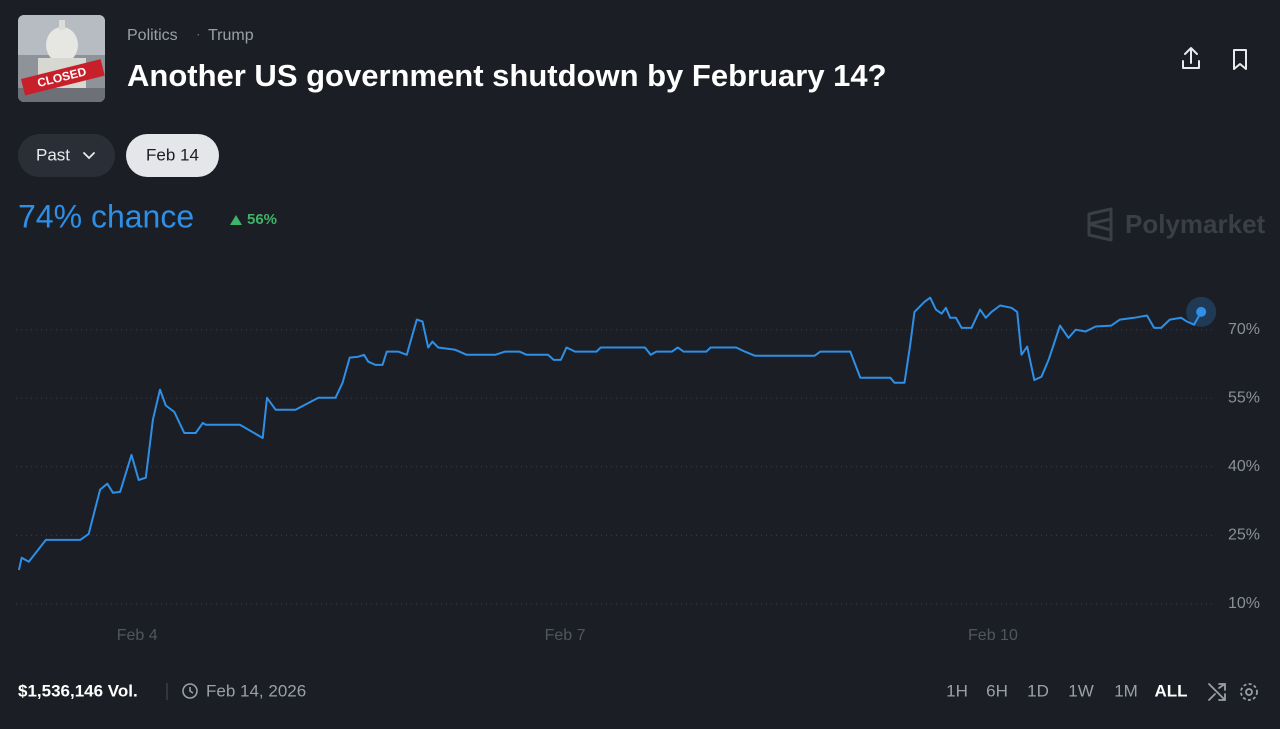 The image size is (1280, 729). What do you see at coordinates (1244, 535) in the screenshot?
I see `y-tick-label: 25%` at bounding box center [1244, 535].